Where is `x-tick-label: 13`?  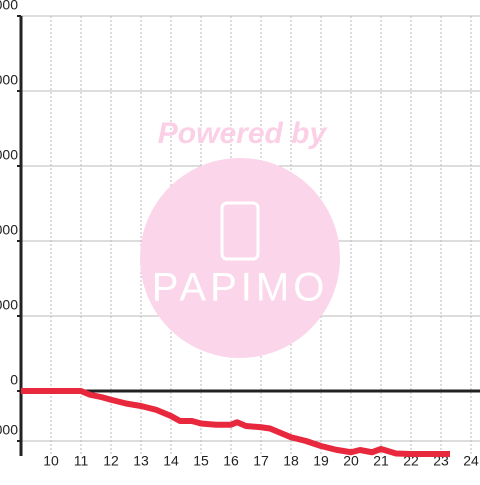 x-tick-label: 13 is located at coordinates (141, 461).